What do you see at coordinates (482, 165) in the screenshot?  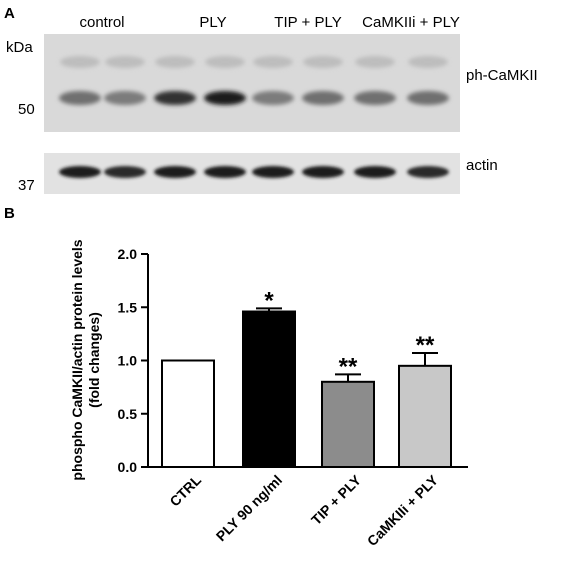 I see `blot-actin-label: actin` at bounding box center [482, 165].